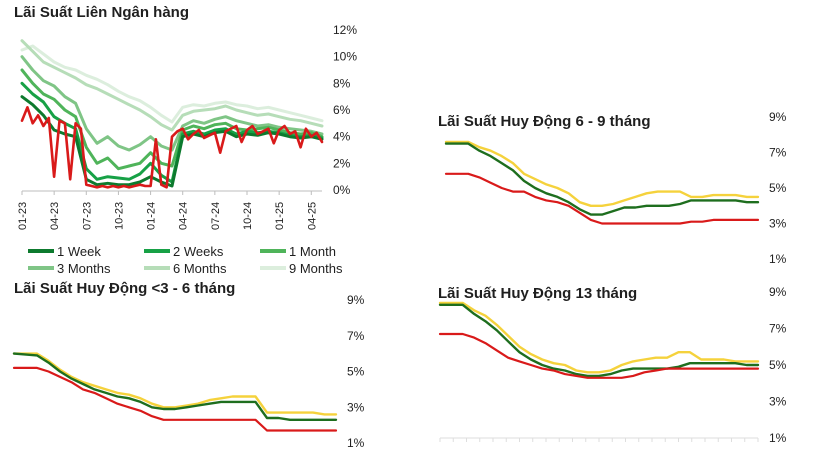 The width and height of the screenshot is (817, 467). Describe the element at coordinates (356, 407) in the screenshot. I see `deposit-3-6-ytick-label: 3%` at that location.